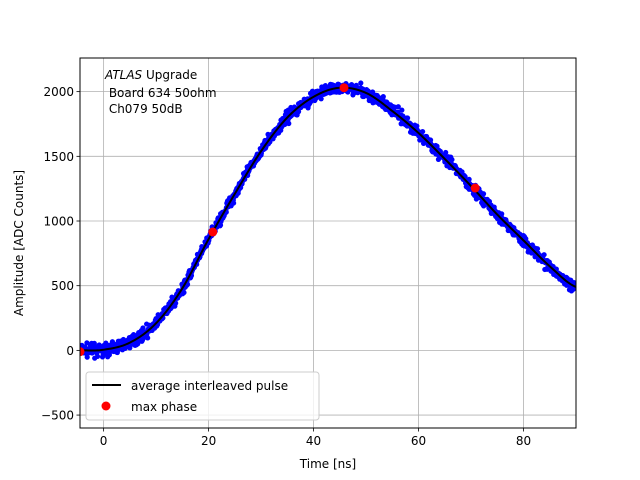 The image size is (640, 480). Describe the element at coordinates (58, 92) in the screenshot. I see `y-tick-label: 2000` at that location.